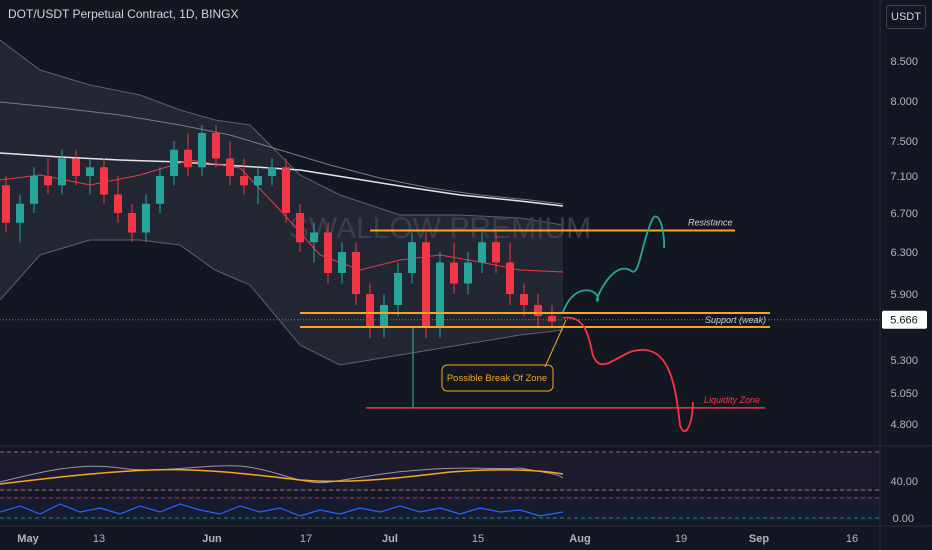 This screenshot has height=550, width=932. Describe the element at coordinates (904, 102) in the screenshot. I see `price-tick-label: 8.000` at that location.